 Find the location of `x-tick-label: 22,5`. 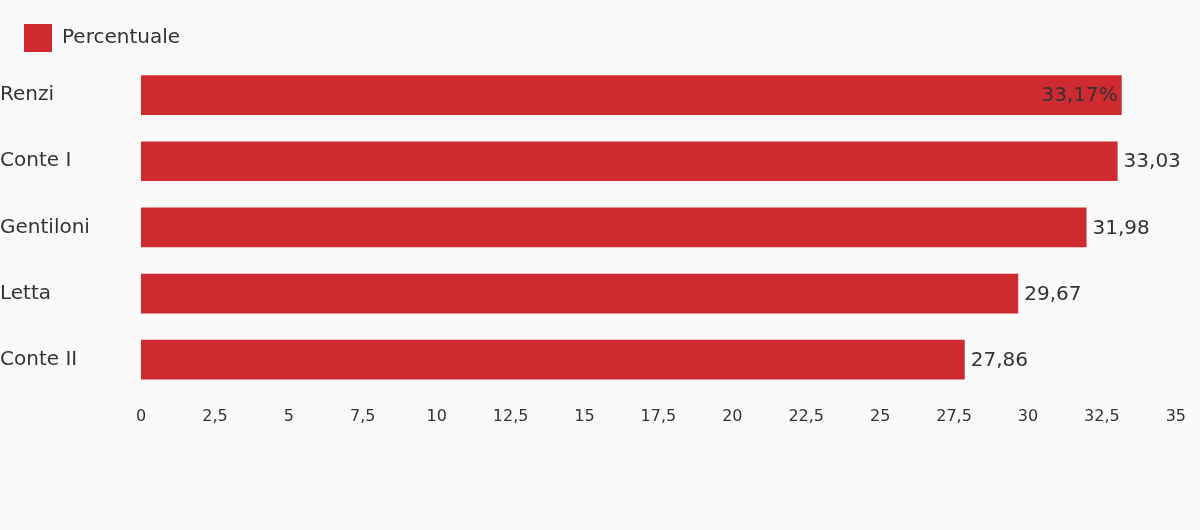

x-tick-label: 22,5 is located at coordinates (806, 415).